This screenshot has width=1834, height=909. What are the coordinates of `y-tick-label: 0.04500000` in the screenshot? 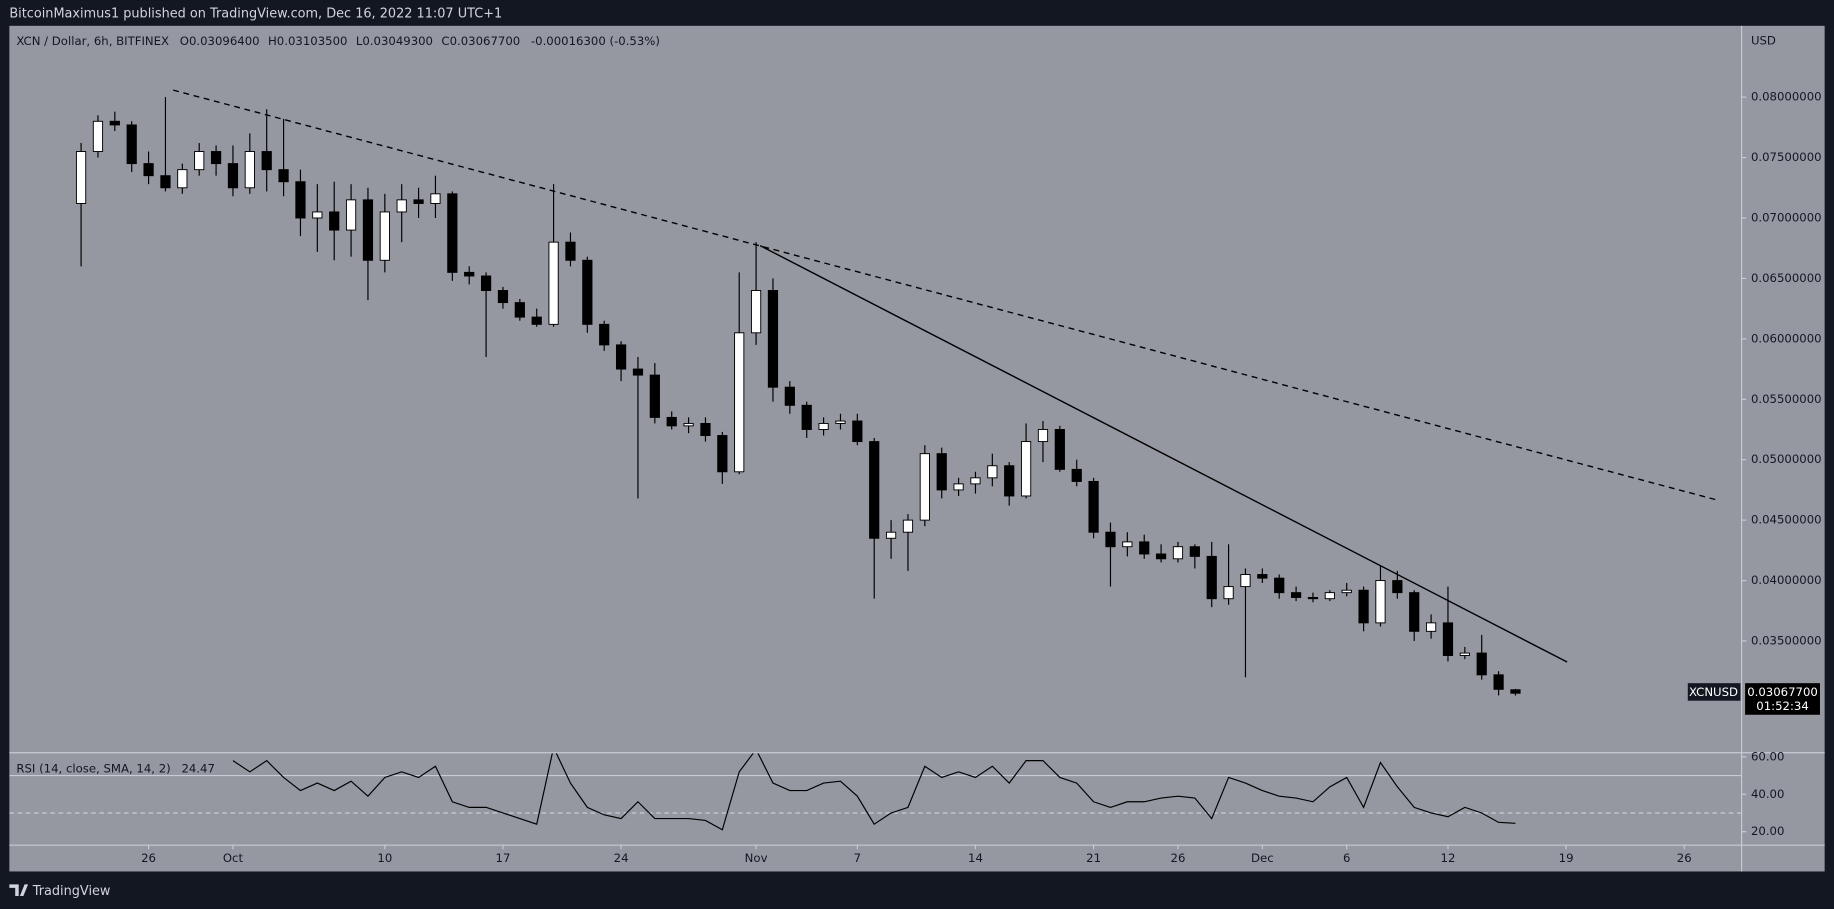 It's located at (1786, 520).